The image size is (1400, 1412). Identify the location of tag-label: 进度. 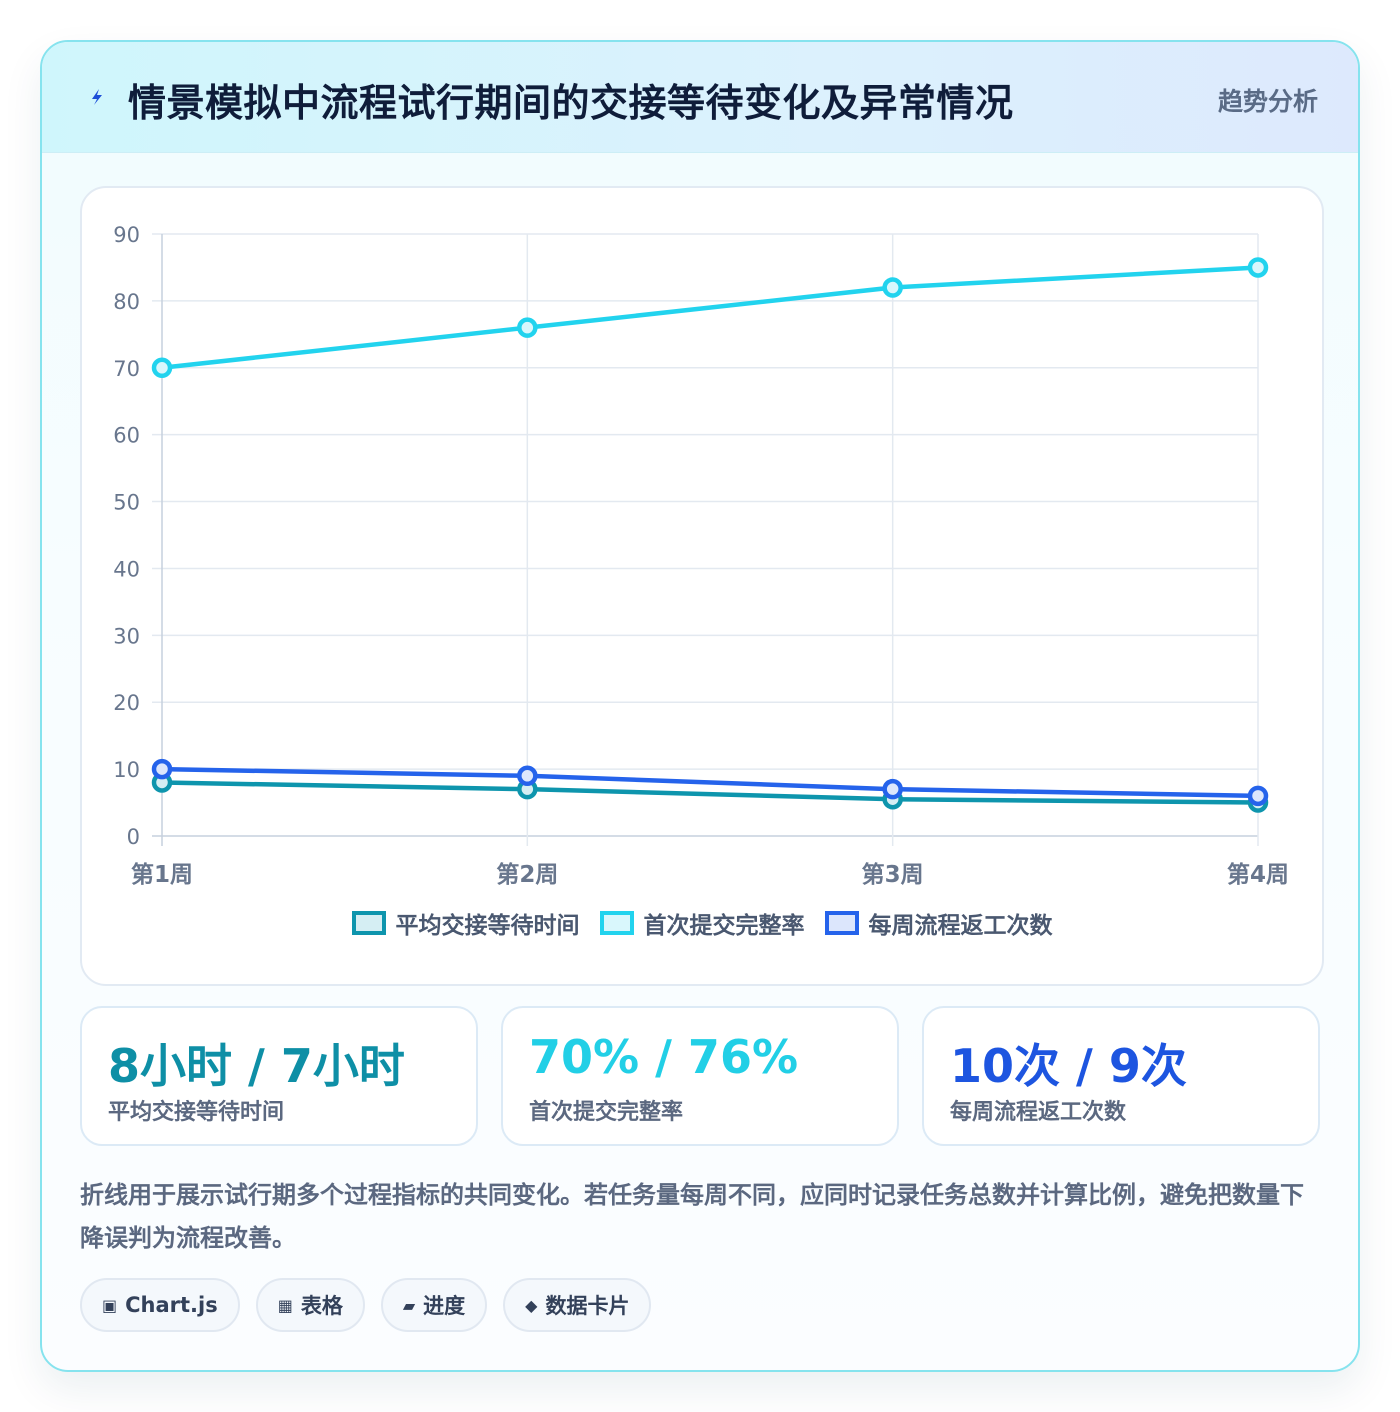
(444, 1306).